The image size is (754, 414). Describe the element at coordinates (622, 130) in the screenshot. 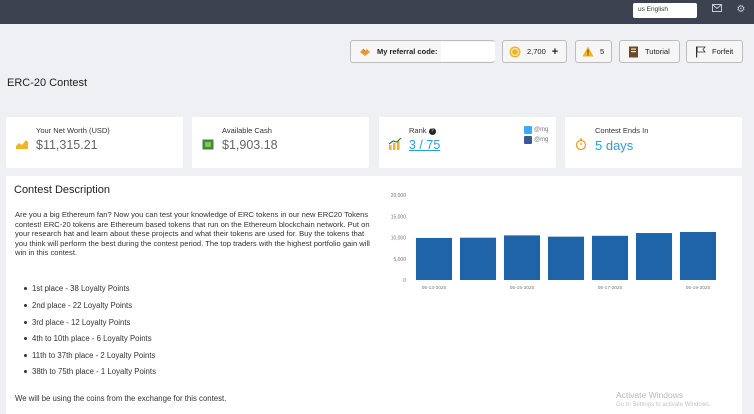

I see `contest-ends-label: Contest Ends In` at that location.